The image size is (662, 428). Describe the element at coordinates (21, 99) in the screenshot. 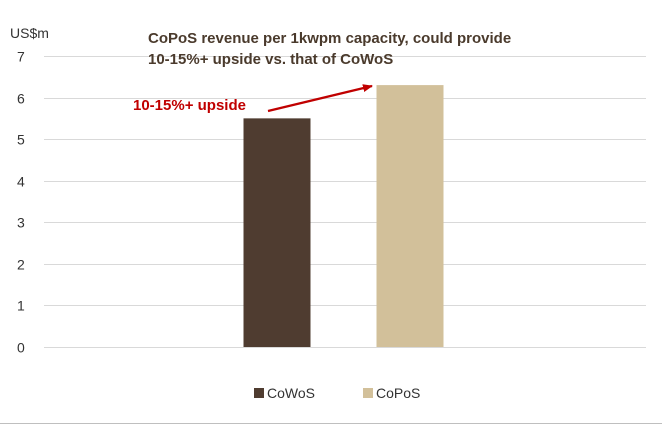

I see `y-tick-label-6: 6` at that location.